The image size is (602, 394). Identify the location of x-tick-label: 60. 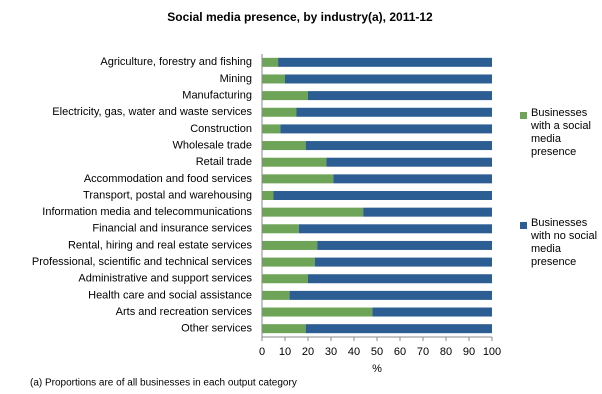
(400, 352).